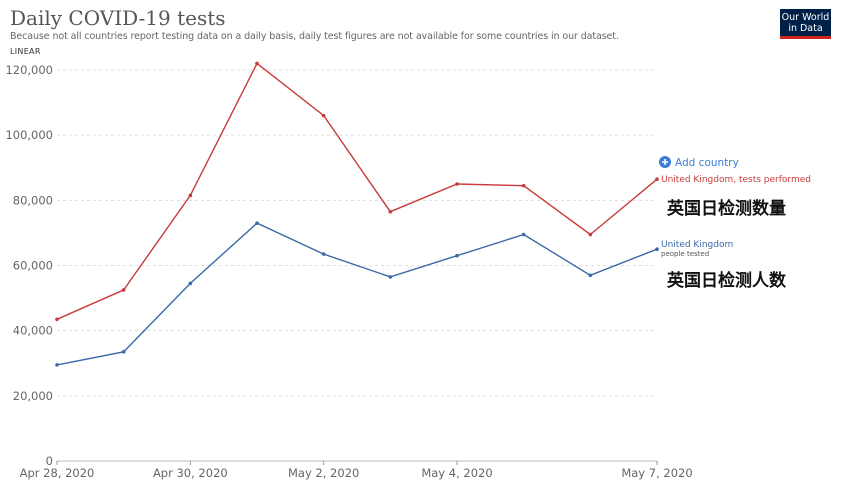 This screenshot has height=486, width=841. Describe the element at coordinates (707, 163) in the screenshot. I see `add-country-label: Add country` at that location.